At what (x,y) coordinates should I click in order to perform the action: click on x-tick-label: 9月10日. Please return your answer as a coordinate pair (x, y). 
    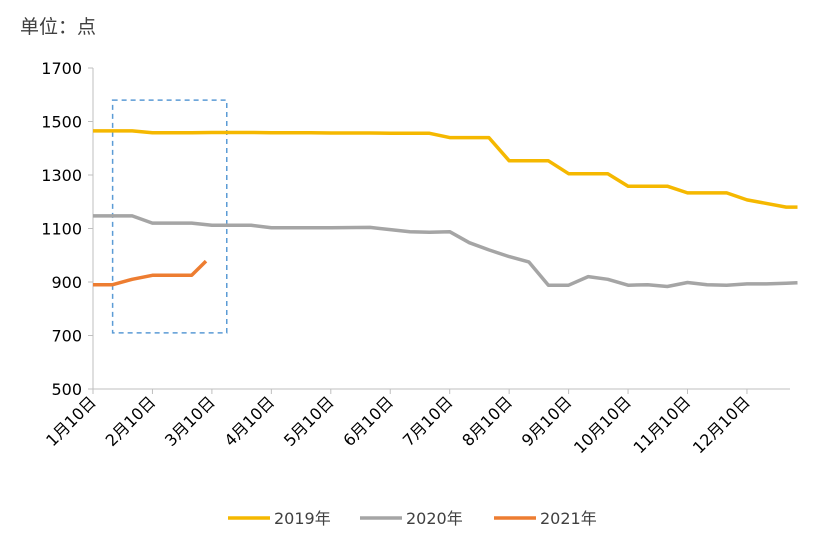
    Looking at the image, I should click on (547, 421).